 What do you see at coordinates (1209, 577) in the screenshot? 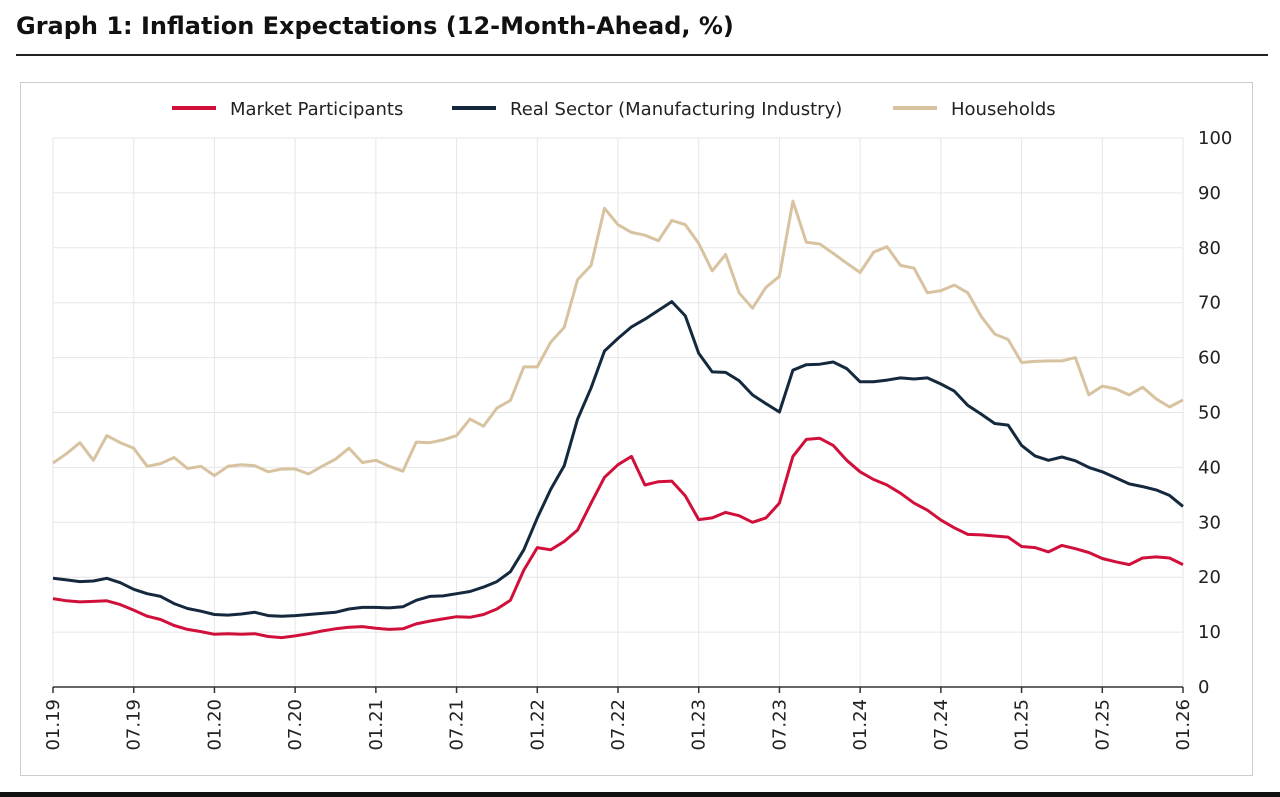
I see `y-tick-label: 20` at bounding box center [1209, 577].